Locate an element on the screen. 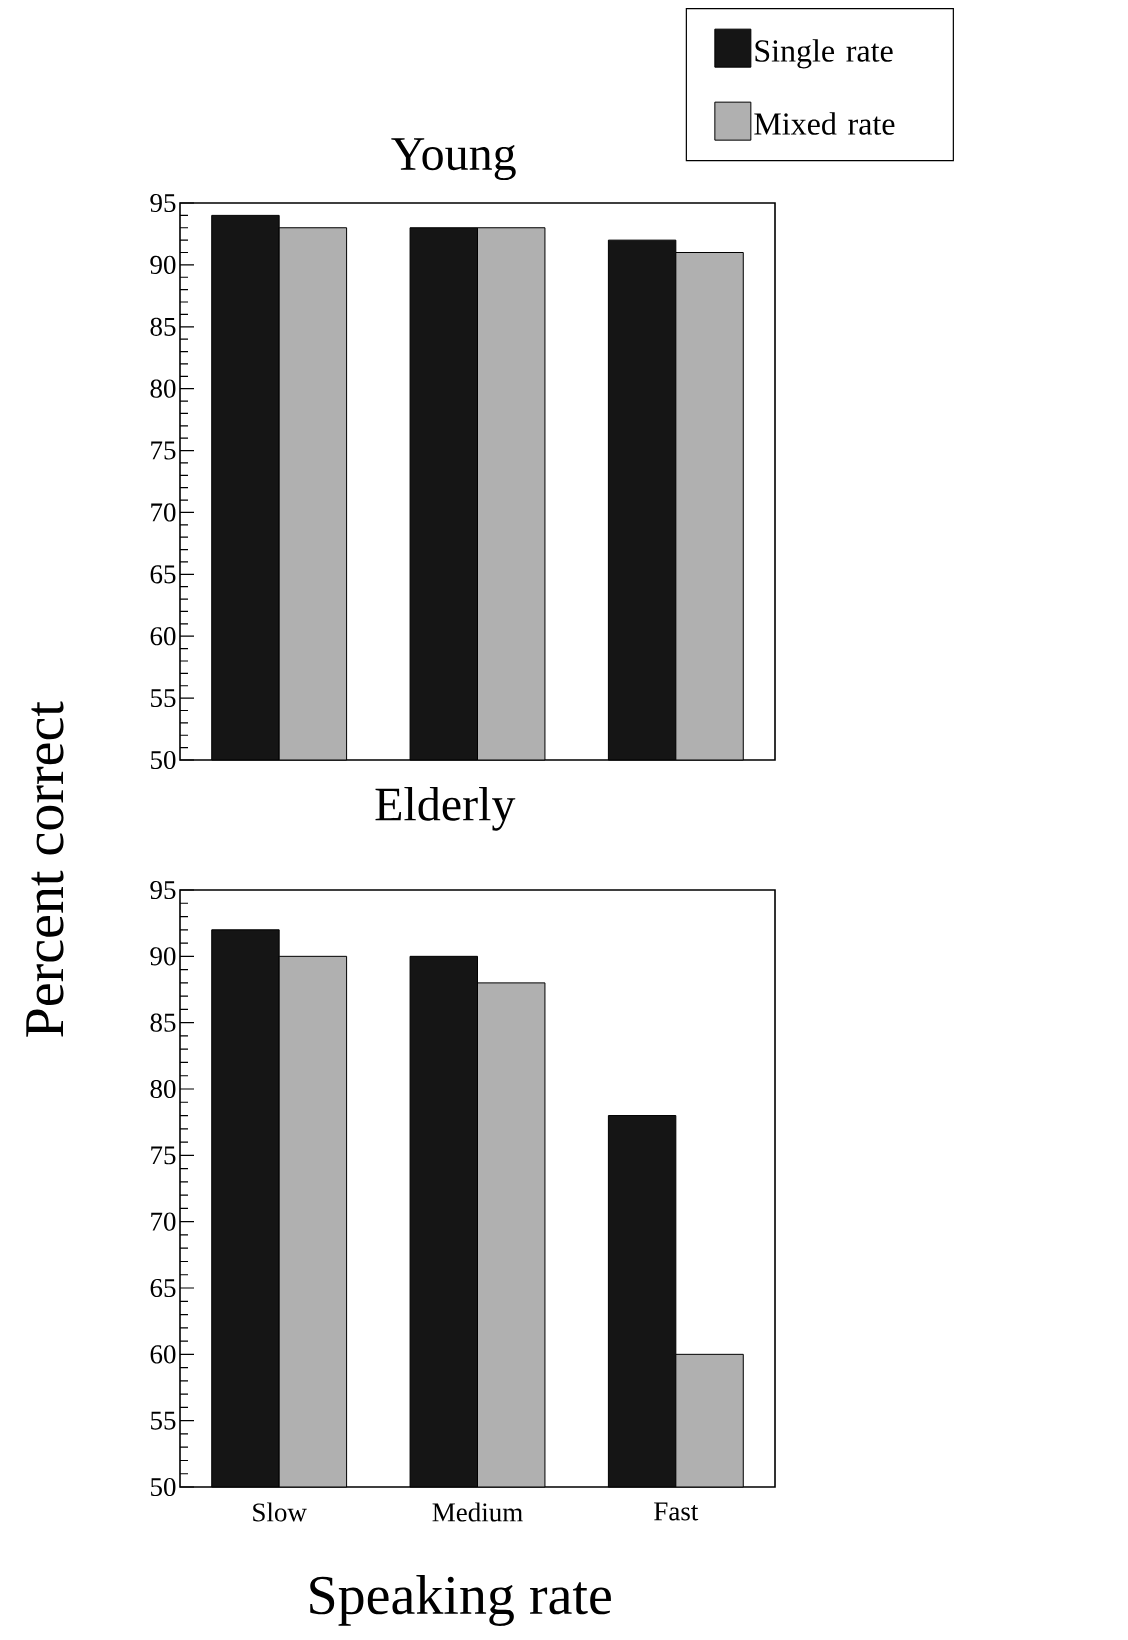  legend-label: Single rate is located at coordinates (824, 54).